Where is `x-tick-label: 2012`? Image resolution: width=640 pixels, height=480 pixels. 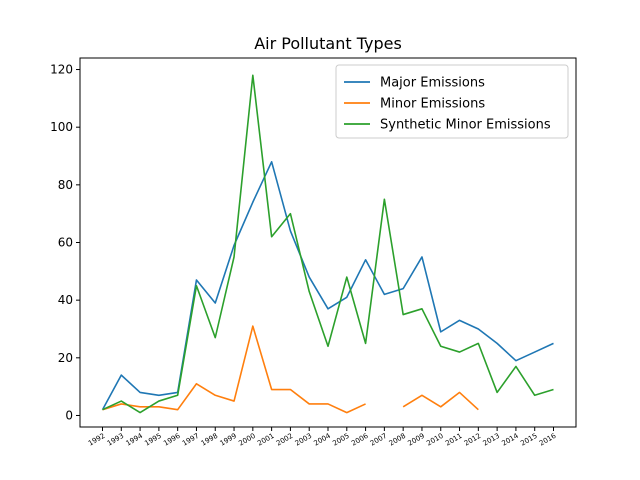
x-tick-label: 2012 is located at coordinates (472, 440).